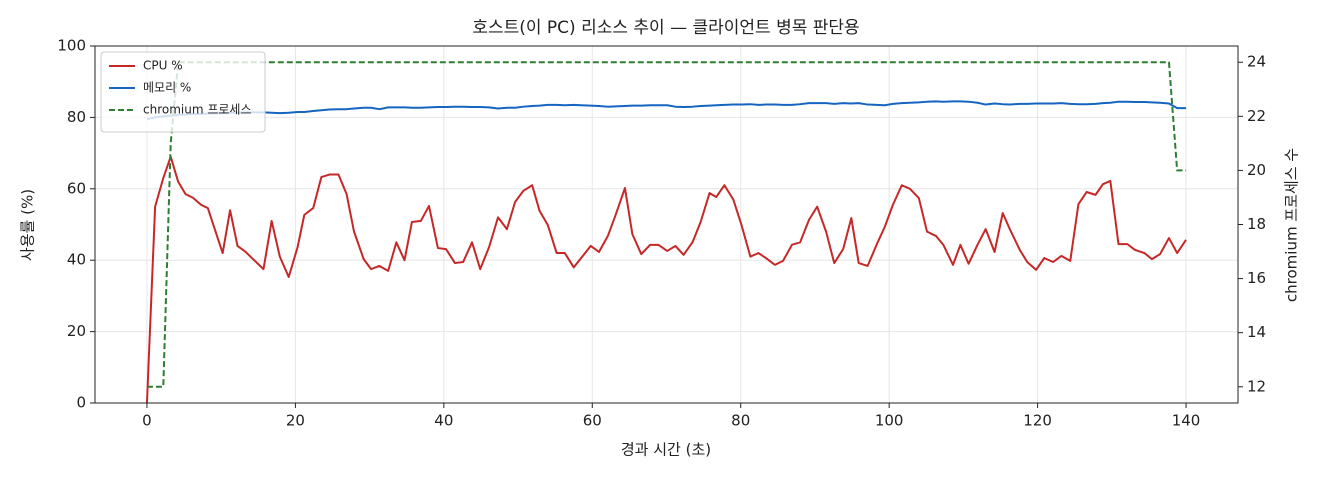  What do you see at coordinates (1292, 225) in the screenshot?
I see `y2-axis-label: chromium 프로세스 수` at bounding box center [1292, 225].